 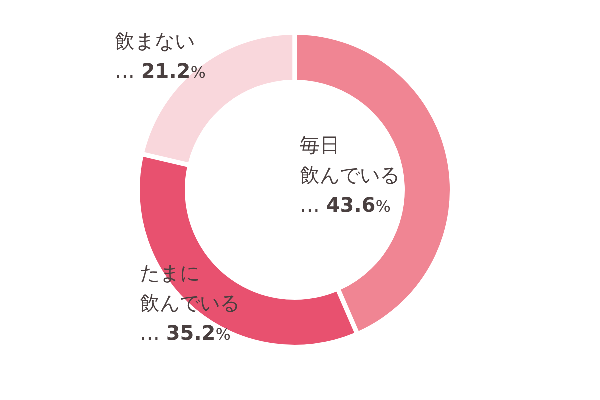 What do you see at coordinates (345, 205) in the screenshot?
I see `data-label: … 43.6%` at bounding box center [345, 205].